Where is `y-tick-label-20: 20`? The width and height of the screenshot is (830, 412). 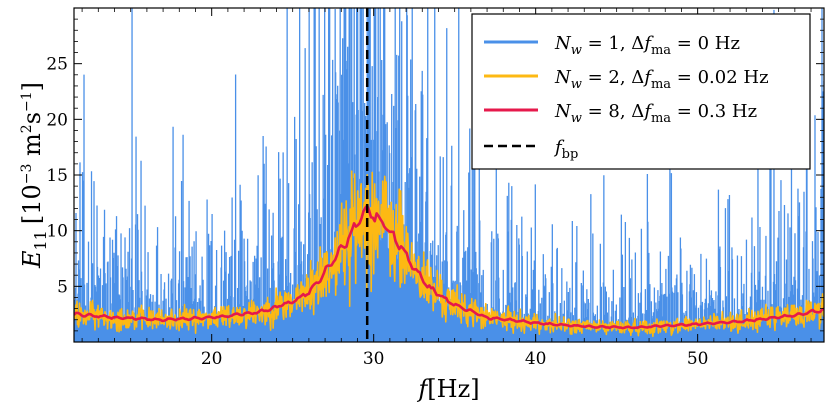 y-tick-label-20: 20 is located at coordinates (57, 120).